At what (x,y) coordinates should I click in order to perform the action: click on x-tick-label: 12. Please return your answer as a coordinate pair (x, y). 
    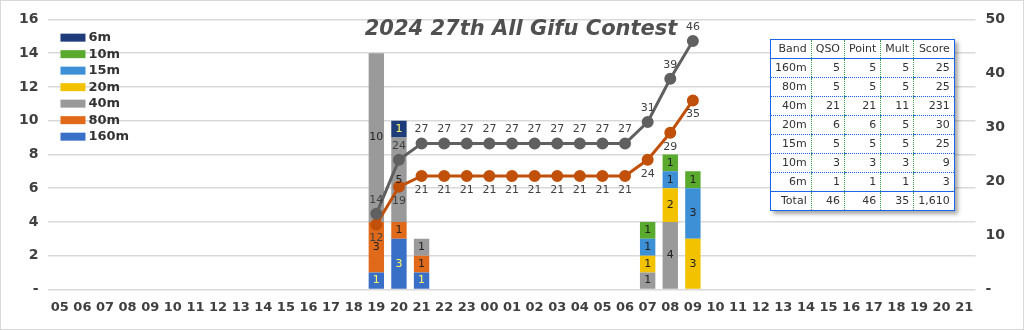
    Looking at the image, I should click on (218, 306).